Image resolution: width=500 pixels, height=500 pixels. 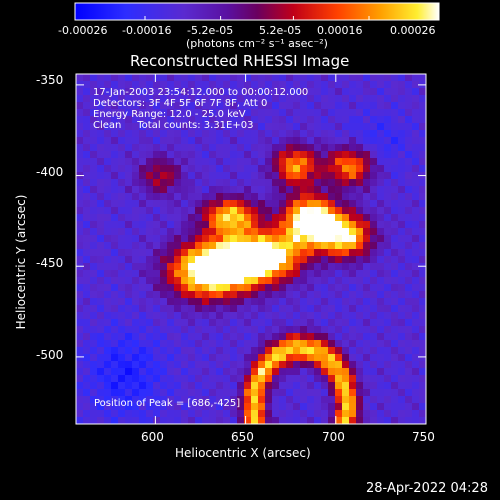 I want to click on colorbar-tick-label-0: -0.00026, so click(x=83, y=30).